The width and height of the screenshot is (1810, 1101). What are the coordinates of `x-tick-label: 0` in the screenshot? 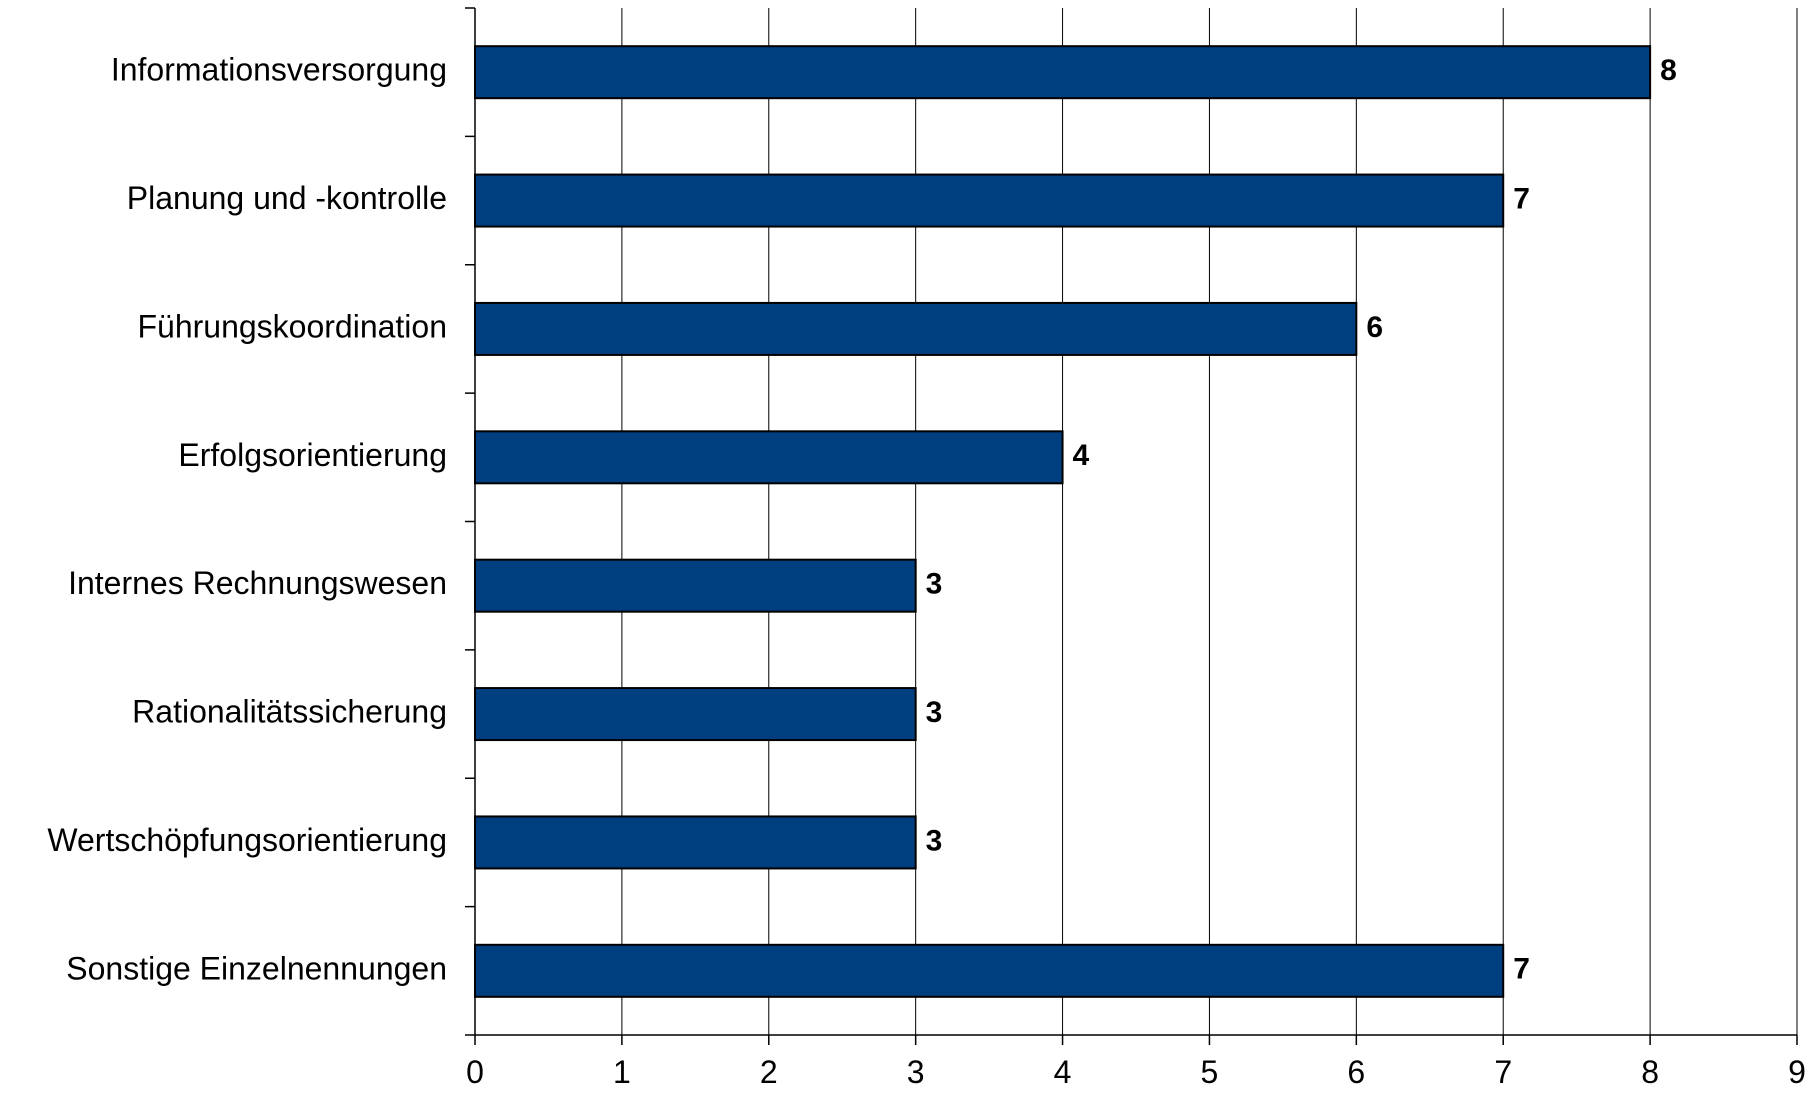 It's located at (475, 1072).